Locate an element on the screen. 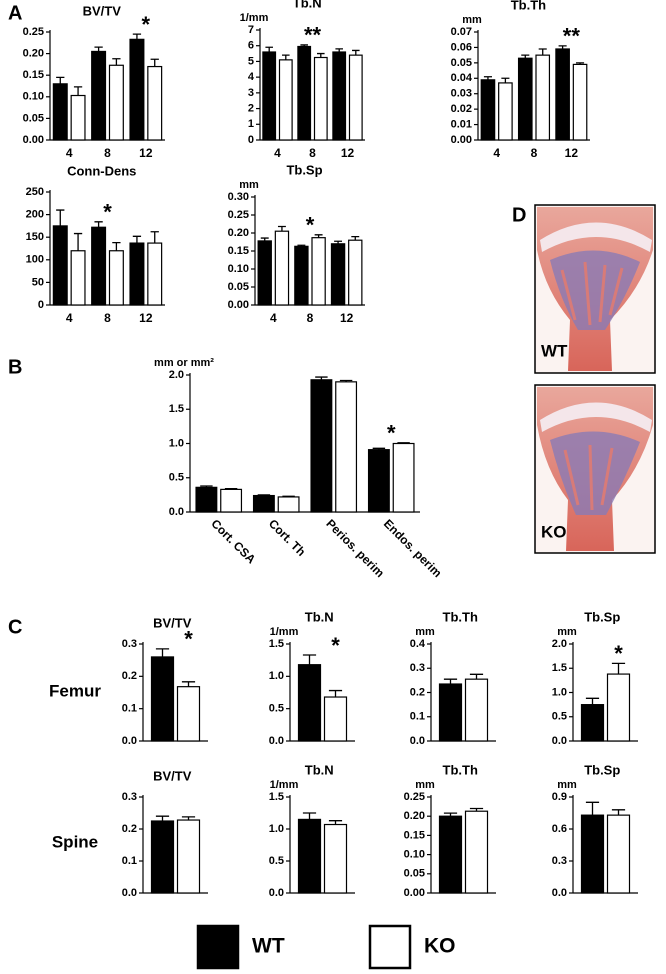  panel-label: D is located at coordinates (519, 215).